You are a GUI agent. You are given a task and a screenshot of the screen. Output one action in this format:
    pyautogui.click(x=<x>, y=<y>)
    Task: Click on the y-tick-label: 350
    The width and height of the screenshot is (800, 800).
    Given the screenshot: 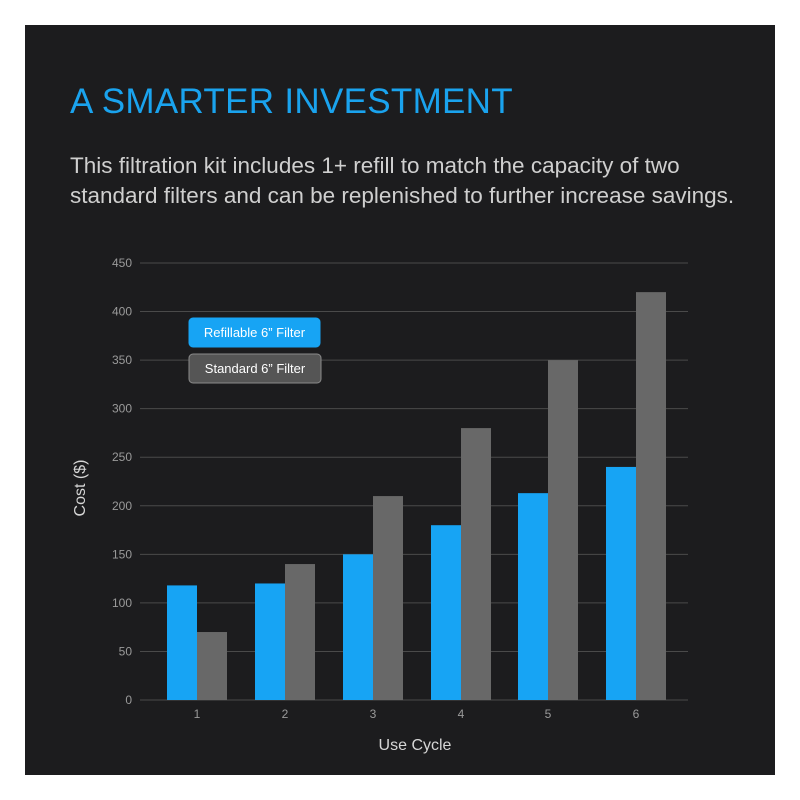 What is the action you would take?
    pyautogui.click(x=122, y=360)
    